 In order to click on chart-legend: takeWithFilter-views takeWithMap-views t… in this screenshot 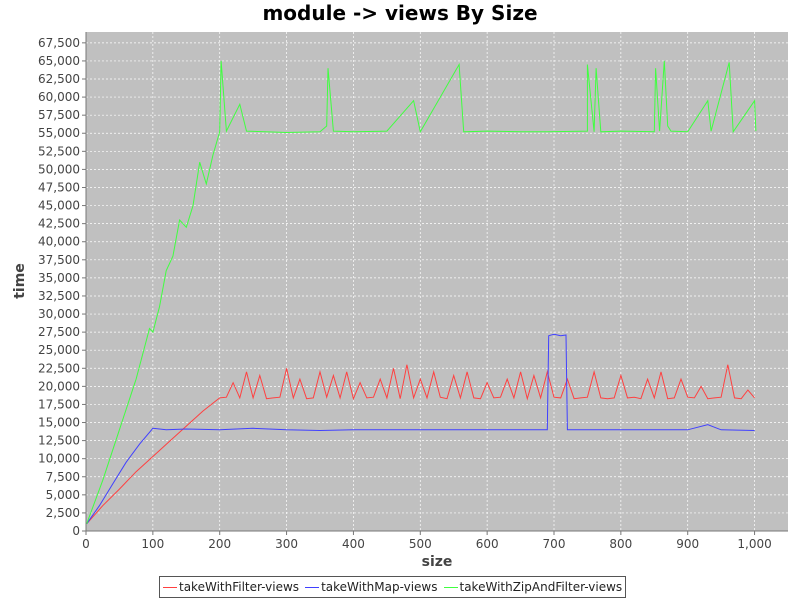, I will do `click(393, 587)`.